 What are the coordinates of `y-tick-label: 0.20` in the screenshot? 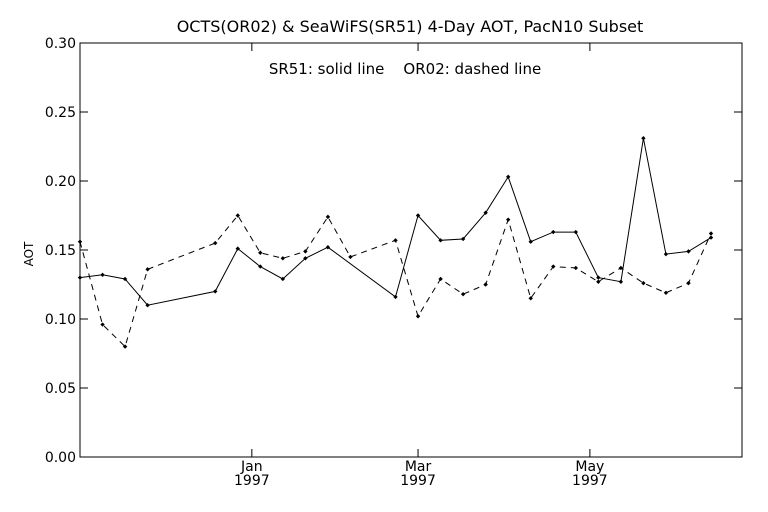 It's located at (60, 182).